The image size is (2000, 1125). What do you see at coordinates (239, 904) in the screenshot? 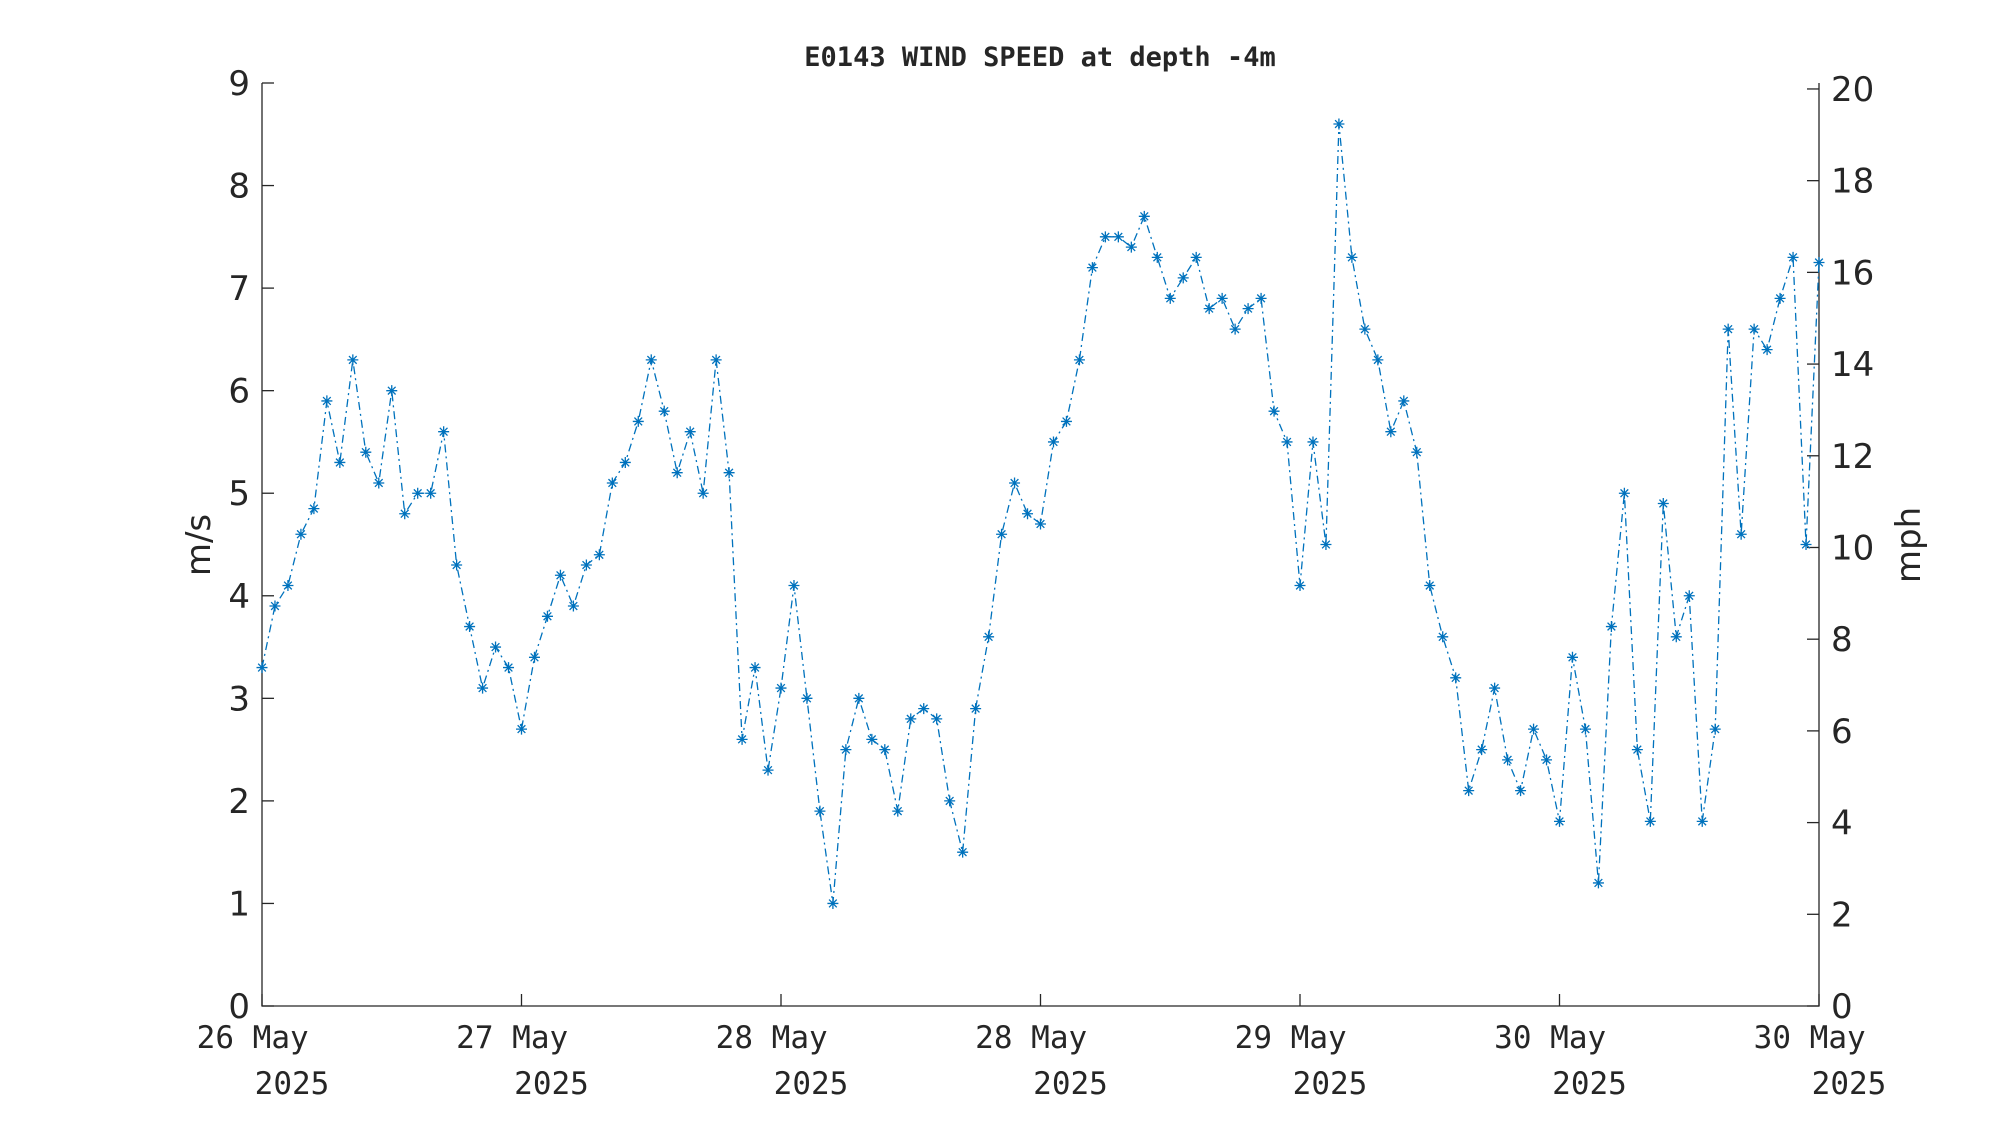
I see `y-tick-label: 1` at bounding box center [239, 904].